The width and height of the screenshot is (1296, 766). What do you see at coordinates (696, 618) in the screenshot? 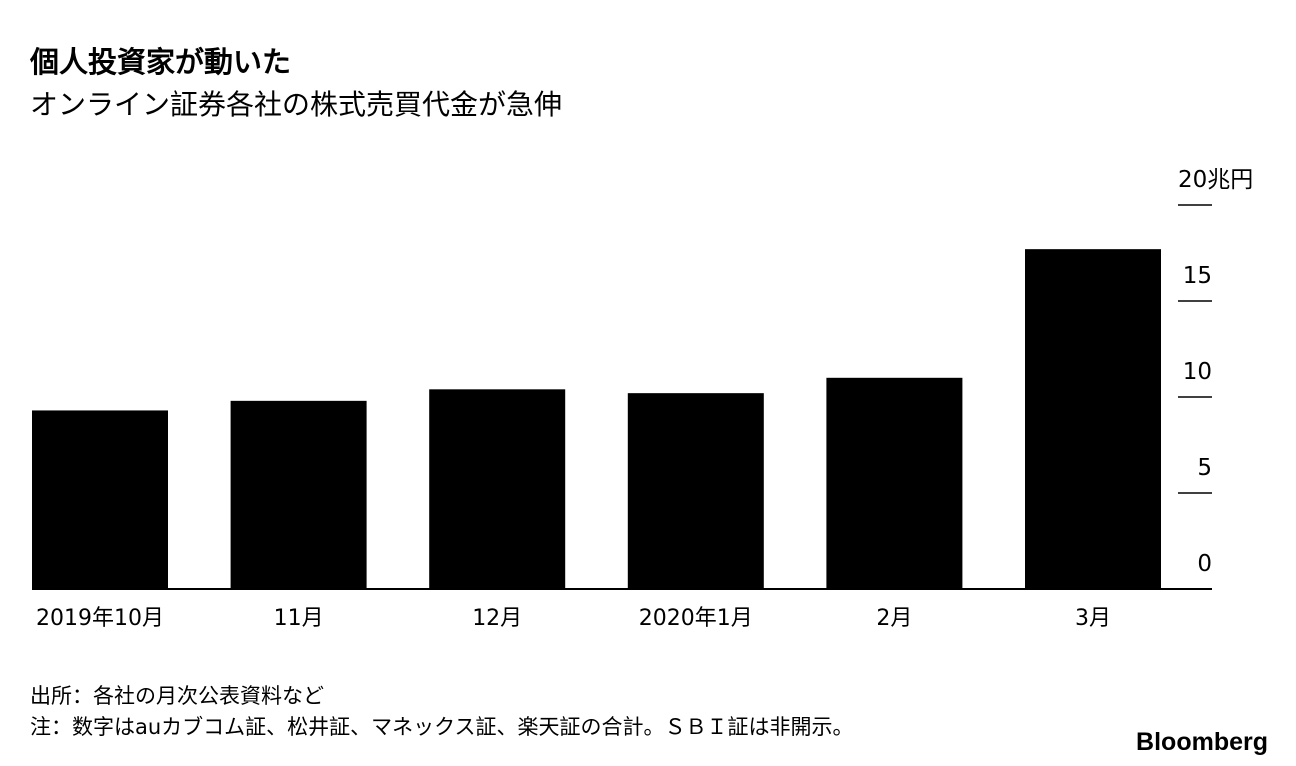
I see `x-tick-label: 2020年1月` at bounding box center [696, 618].